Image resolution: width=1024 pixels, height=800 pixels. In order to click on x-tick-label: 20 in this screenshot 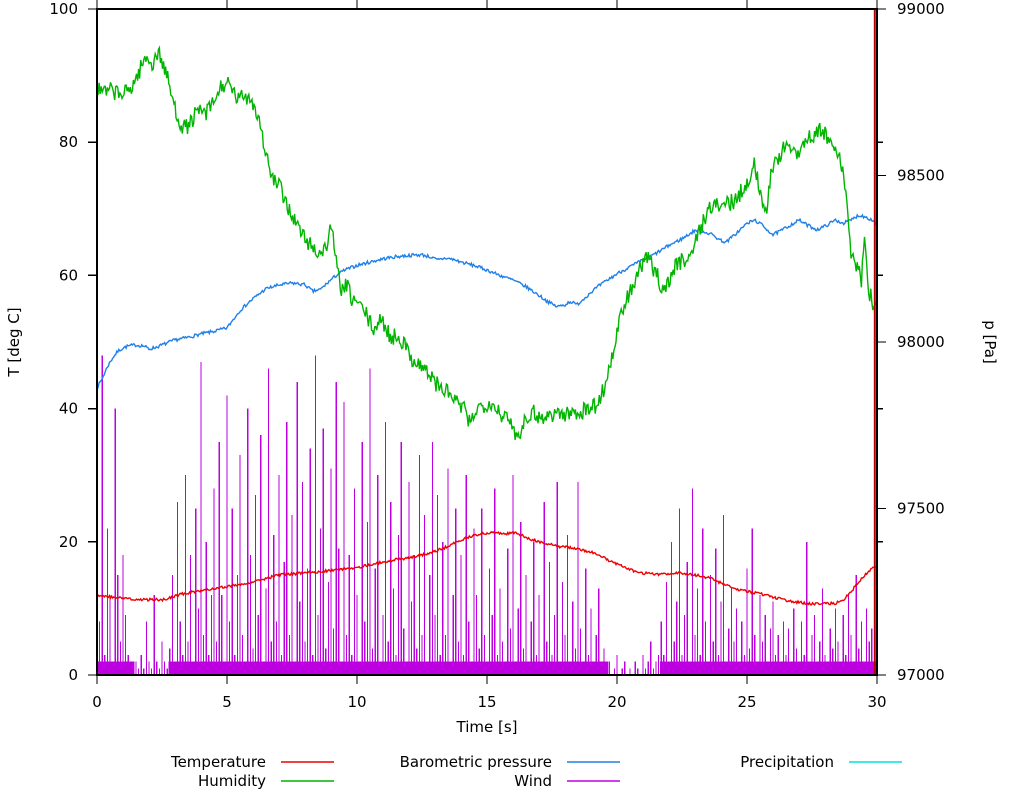, I will do `click(616, 702)`.